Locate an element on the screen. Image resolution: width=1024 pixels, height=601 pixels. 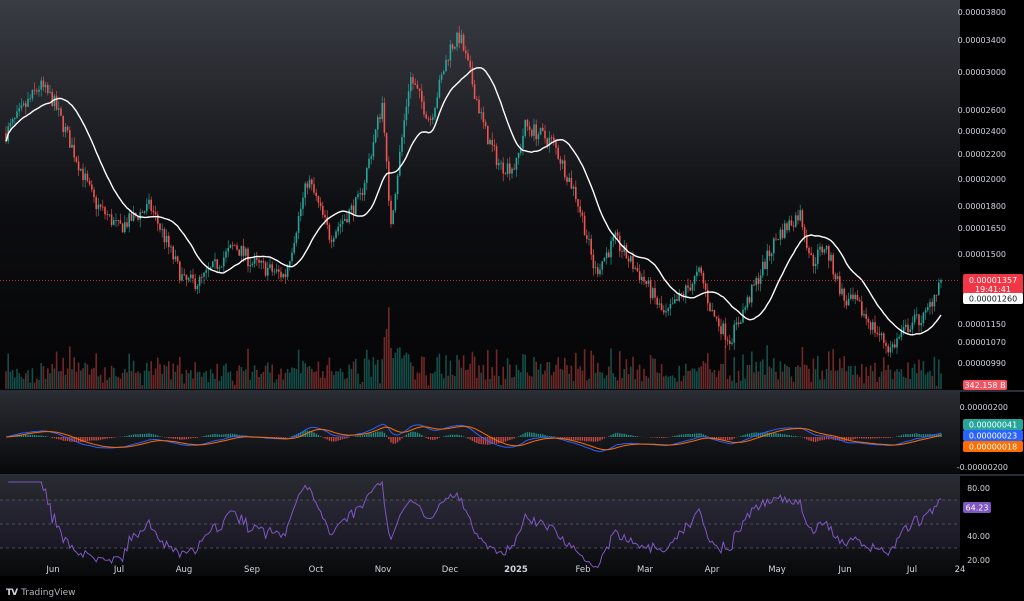
rsi-axis: 80.00 40.00 20.00 is located at coordinates (978, 524).